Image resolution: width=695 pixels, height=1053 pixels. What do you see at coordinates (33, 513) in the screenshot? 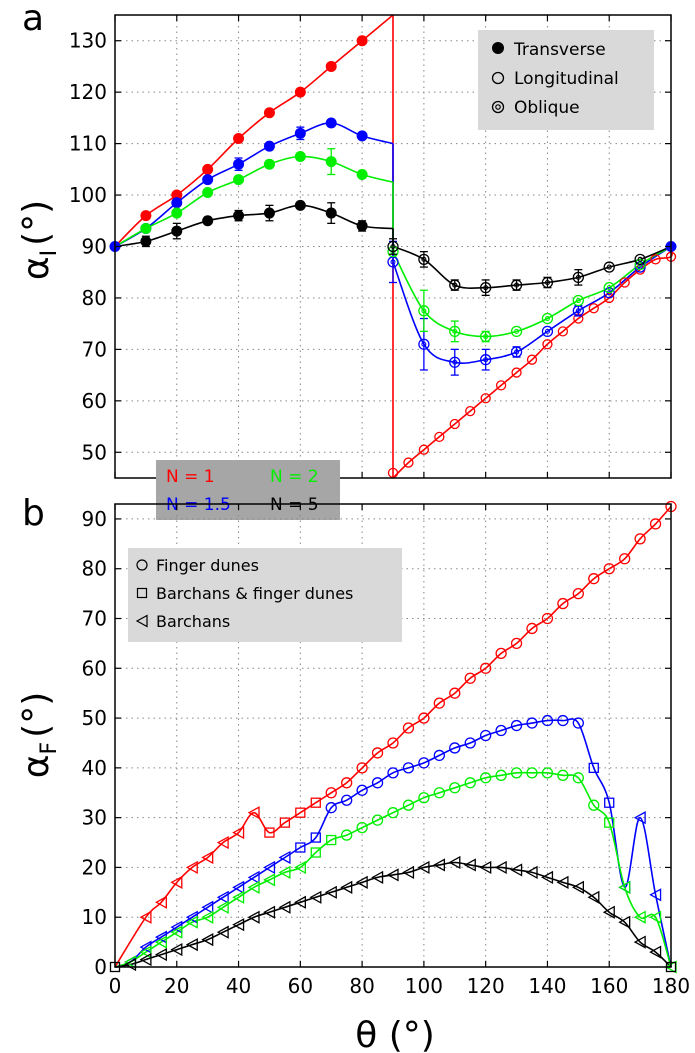
I see `panel-b-letter: b` at bounding box center [33, 513].